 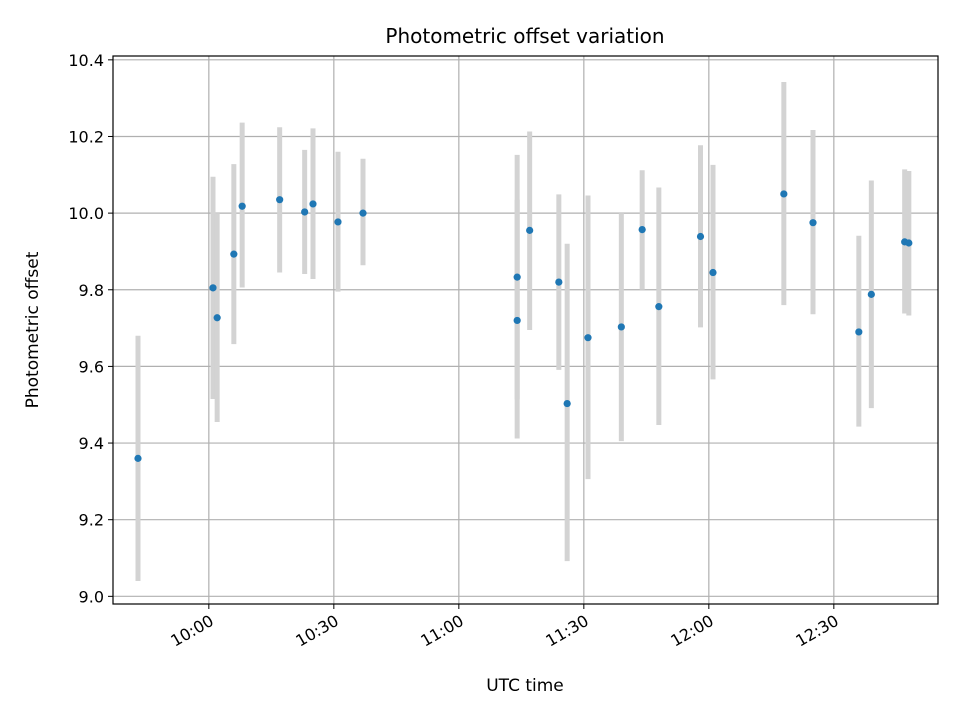 What do you see at coordinates (86, 136) in the screenshot?
I see `y-tick-label: 10.2` at bounding box center [86, 136].